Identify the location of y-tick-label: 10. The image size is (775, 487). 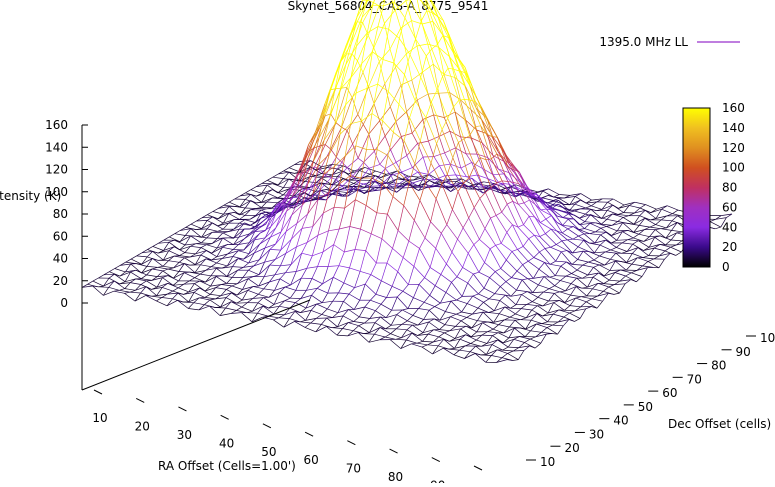
(547, 462).